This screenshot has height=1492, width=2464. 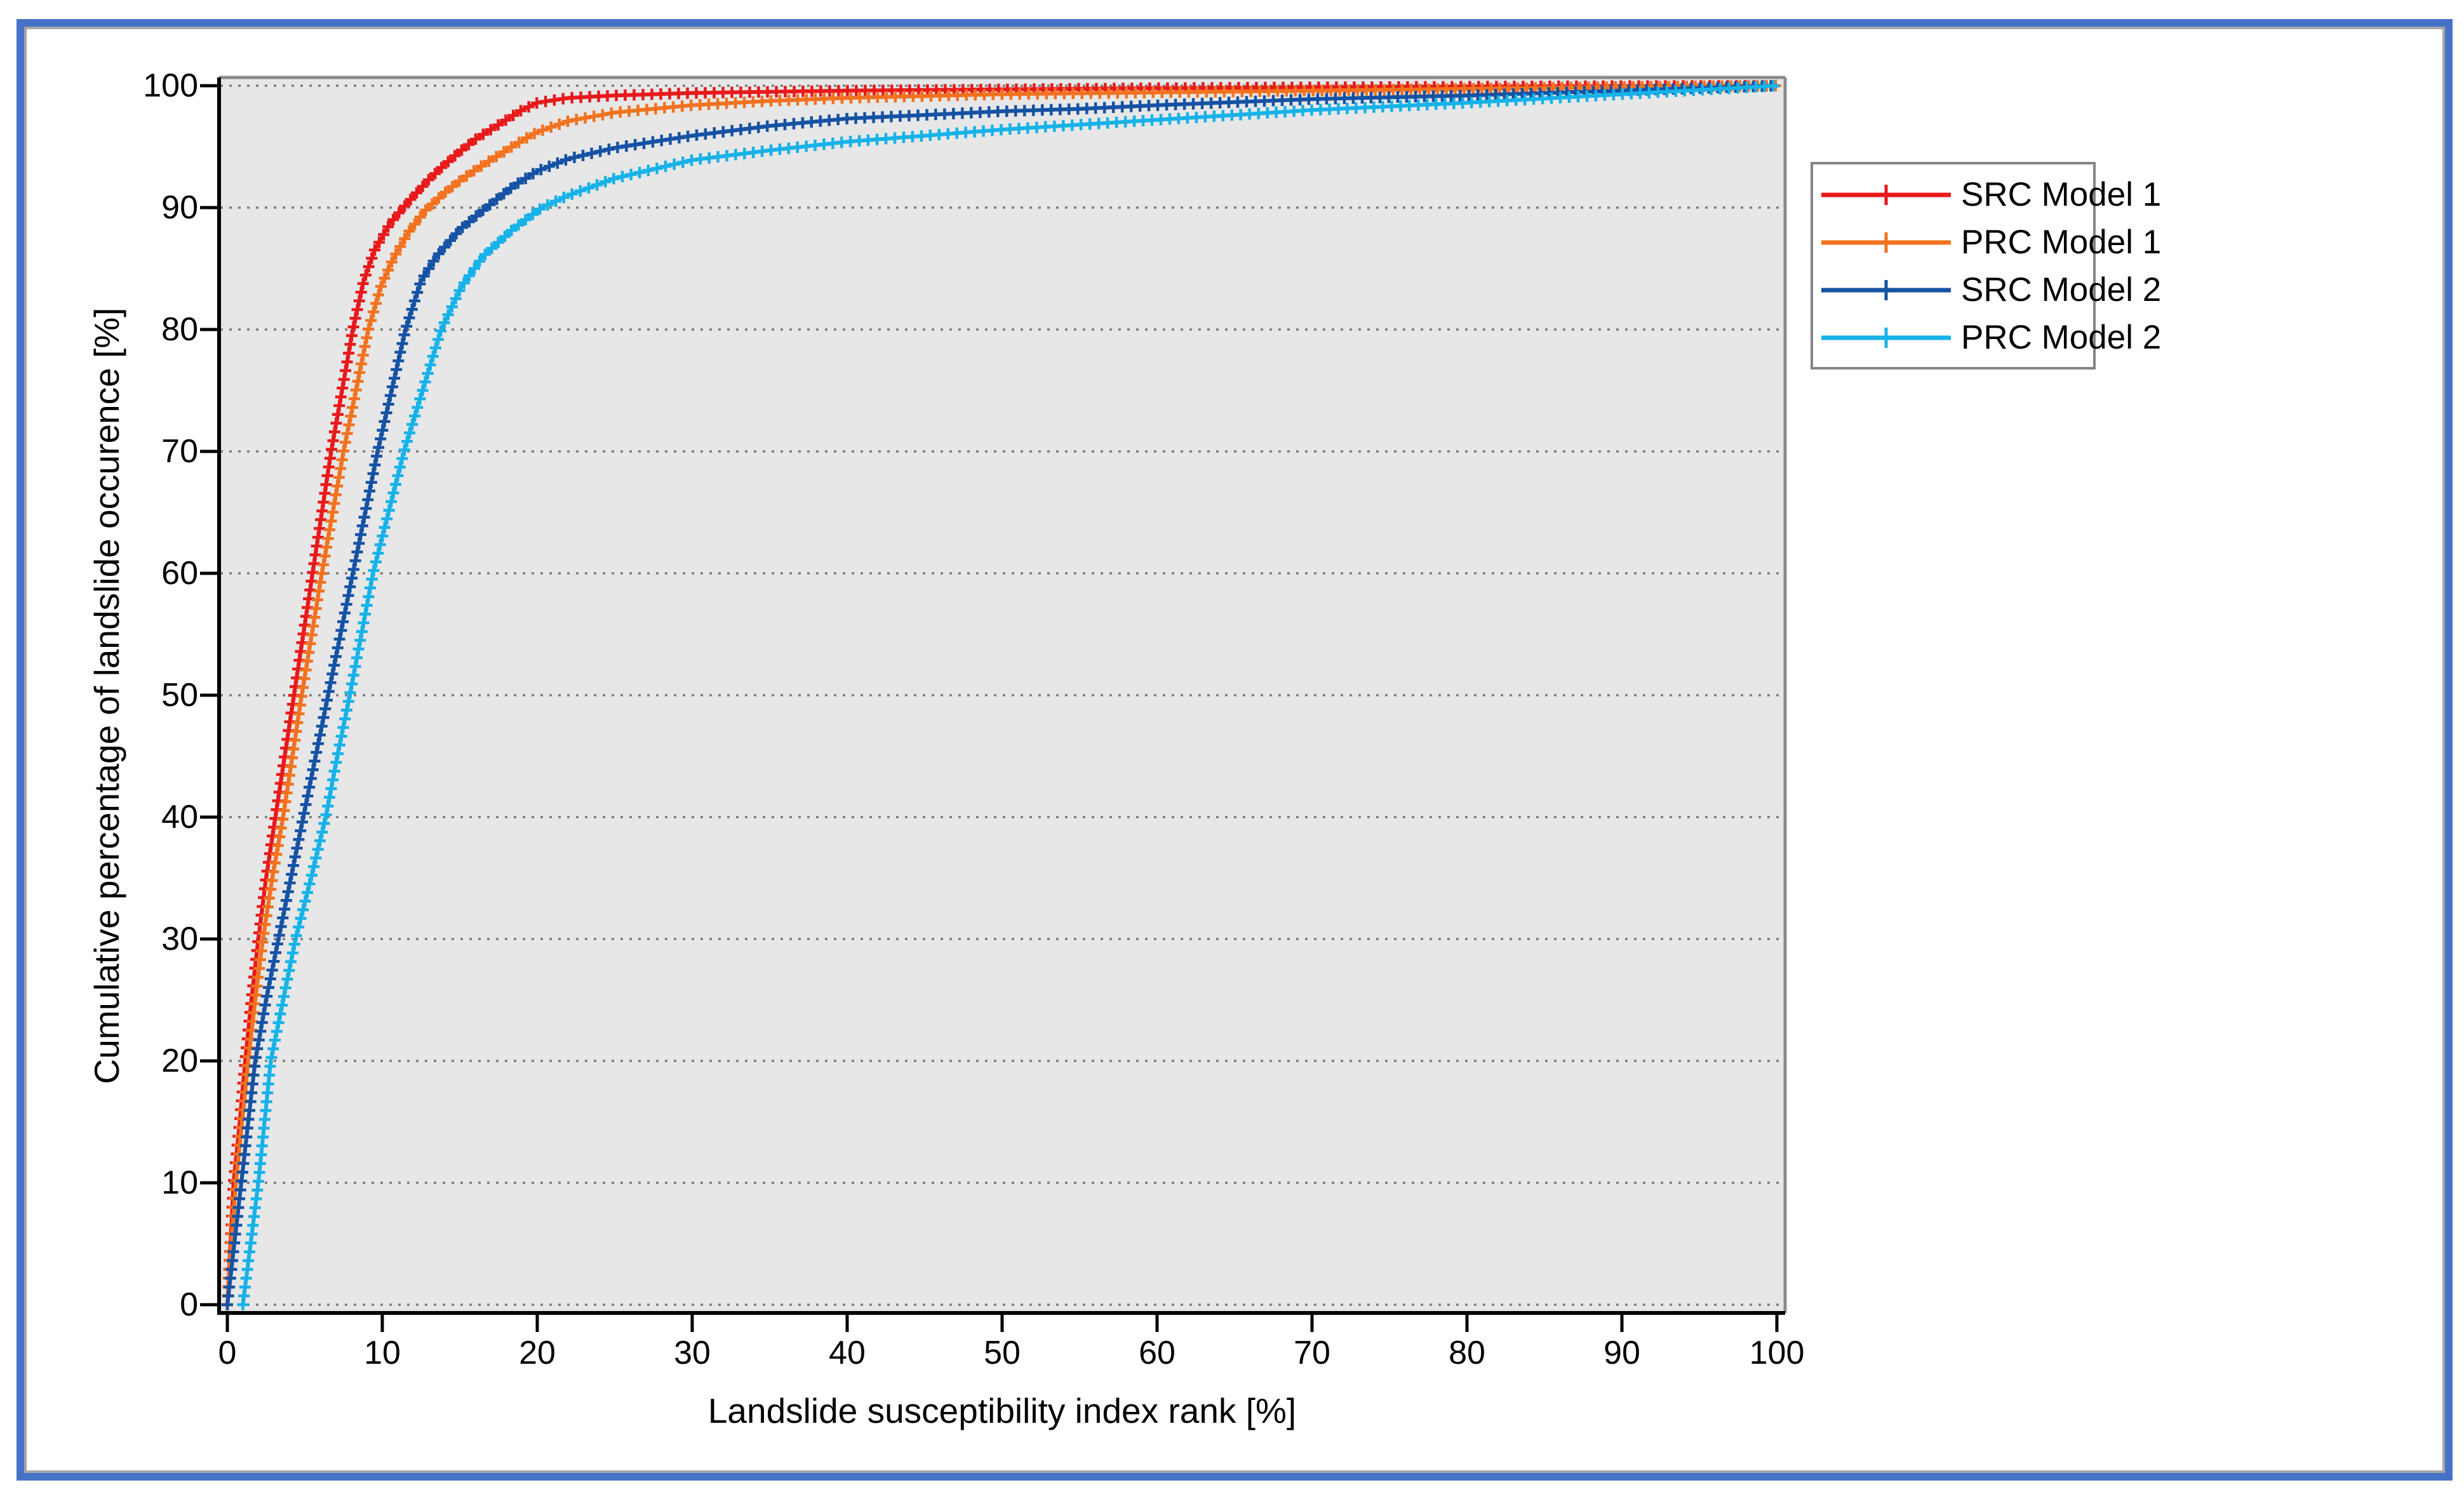 I want to click on y-tick-label: 60, so click(x=179, y=573).